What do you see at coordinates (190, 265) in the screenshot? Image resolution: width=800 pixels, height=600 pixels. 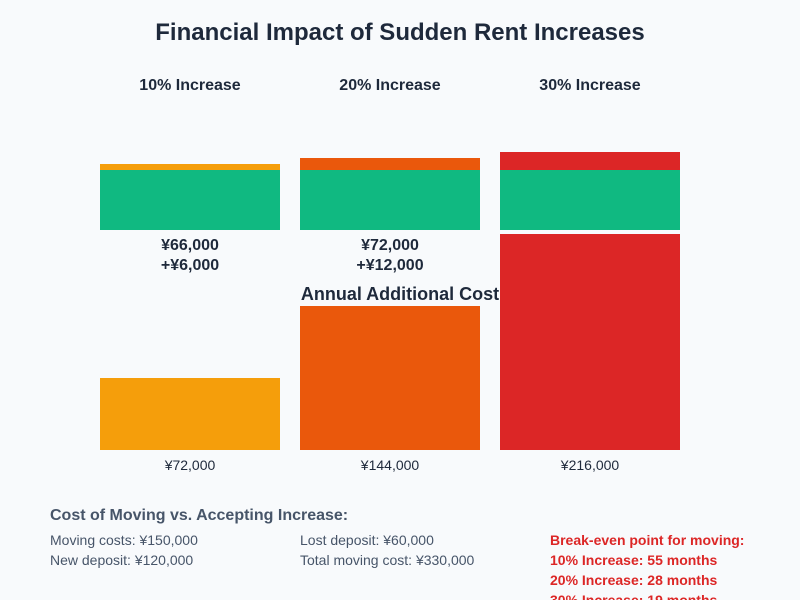 I see `increase-label: +¥6,000` at bounding box center [190, 265].